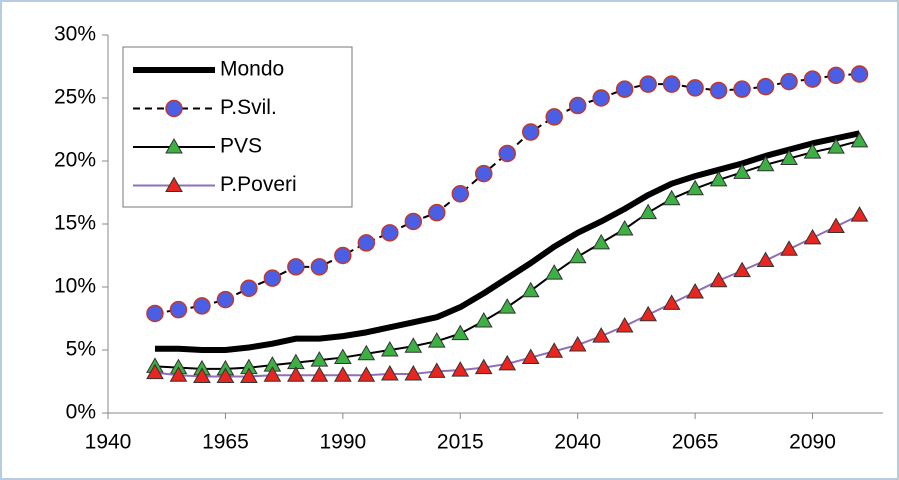 The height and width of the screenshot is (480, 899). Describe the element at coordinates (81, 349) in the screenshot. I see `y-tick-label: 5%` at that location.